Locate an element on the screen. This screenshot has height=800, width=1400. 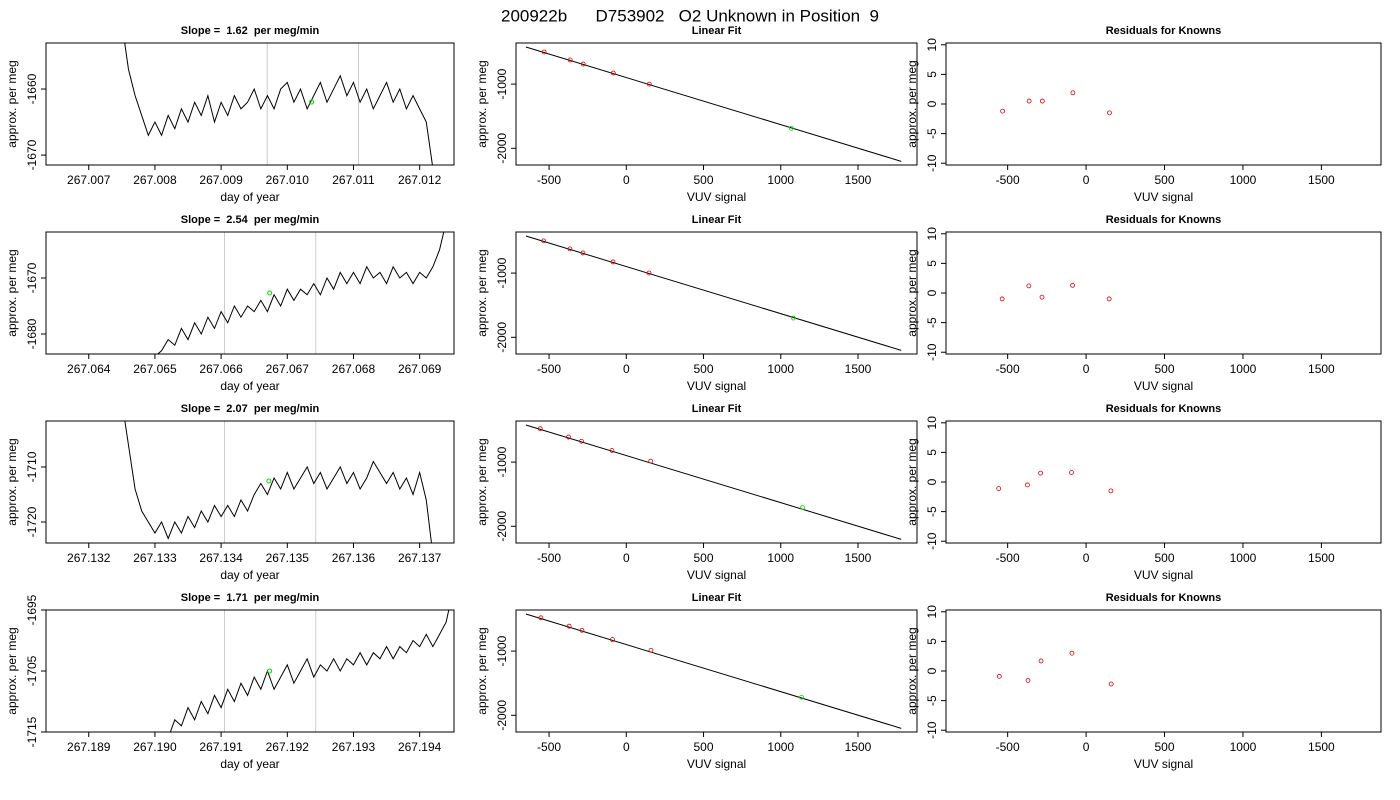
x-tick-label: 267.009 is located at coordinates (221, 180).